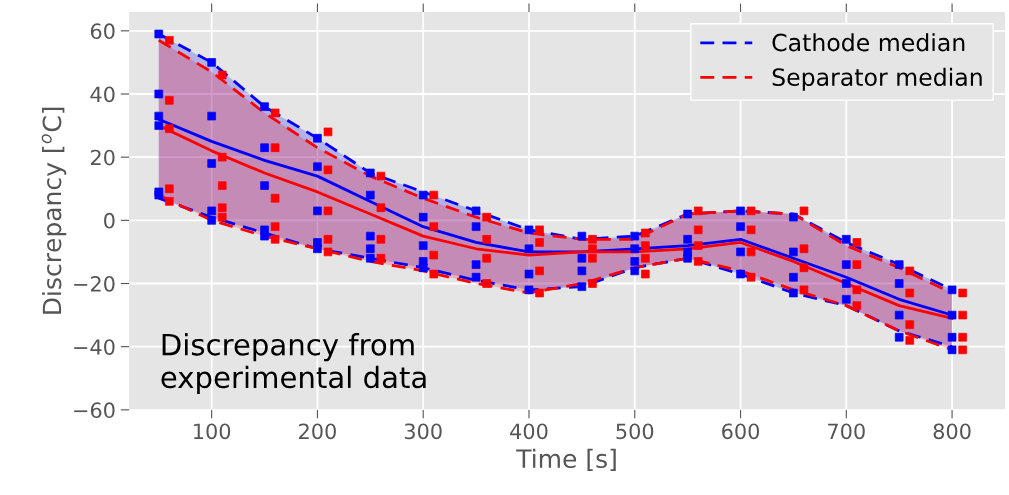 This screenshot has height=495, width=1009. Describe the element at coordinates (109, 220) in the screenshot. I see `y-tick-label: 0` at that location.